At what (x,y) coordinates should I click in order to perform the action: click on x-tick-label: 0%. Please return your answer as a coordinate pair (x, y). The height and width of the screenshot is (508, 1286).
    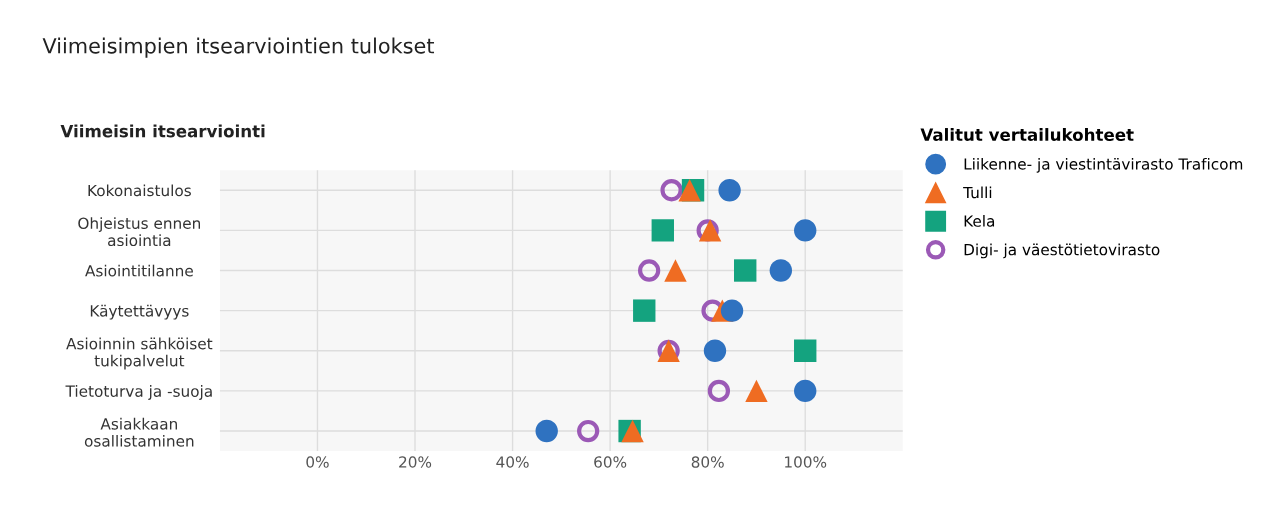
    Looking at the image, I should click on (317, 462).